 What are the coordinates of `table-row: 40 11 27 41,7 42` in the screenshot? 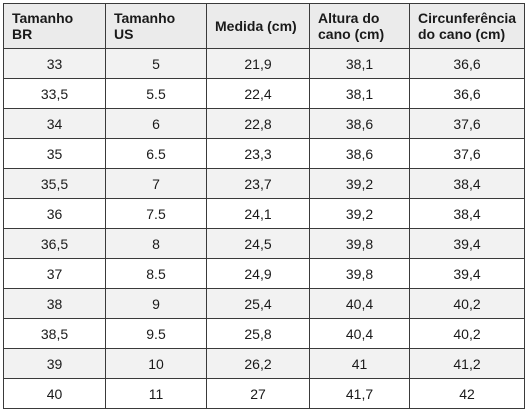 It's located at (264, 393).